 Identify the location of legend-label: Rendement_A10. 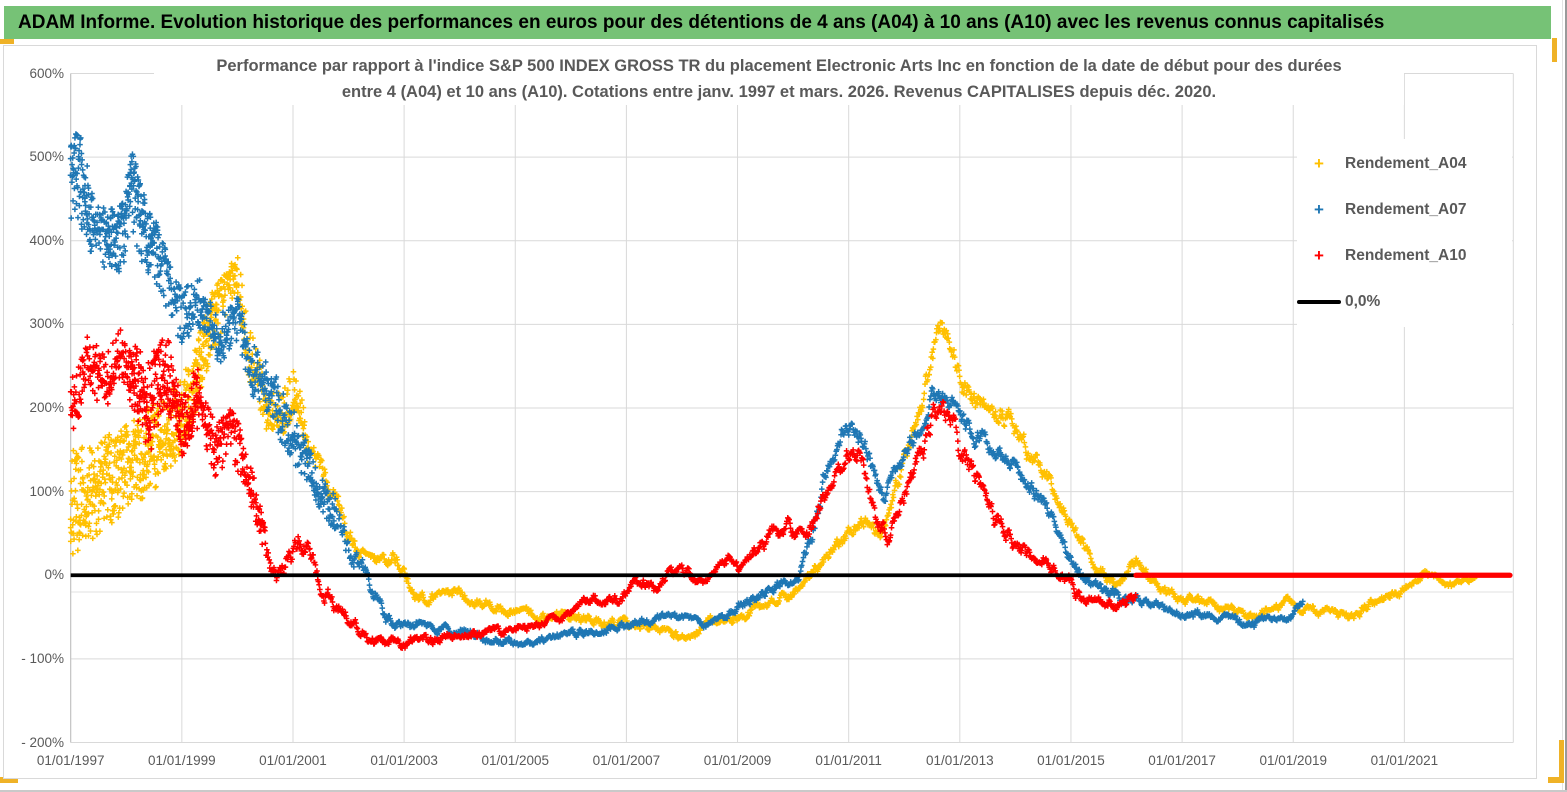
(1406, 255).